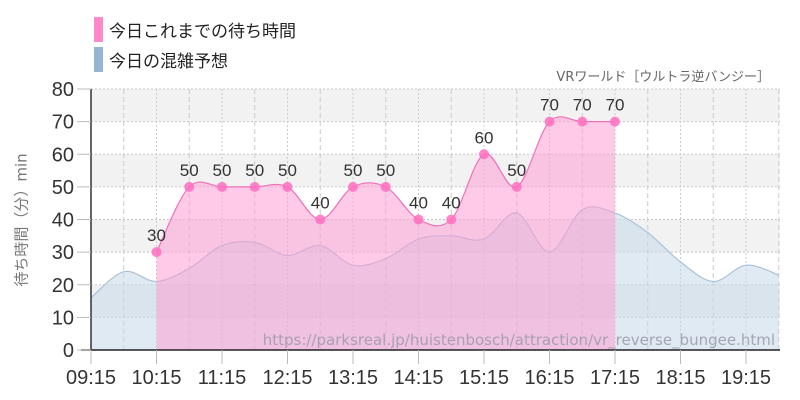  I want to click on y-tick-label: 10, so click(63, 318).